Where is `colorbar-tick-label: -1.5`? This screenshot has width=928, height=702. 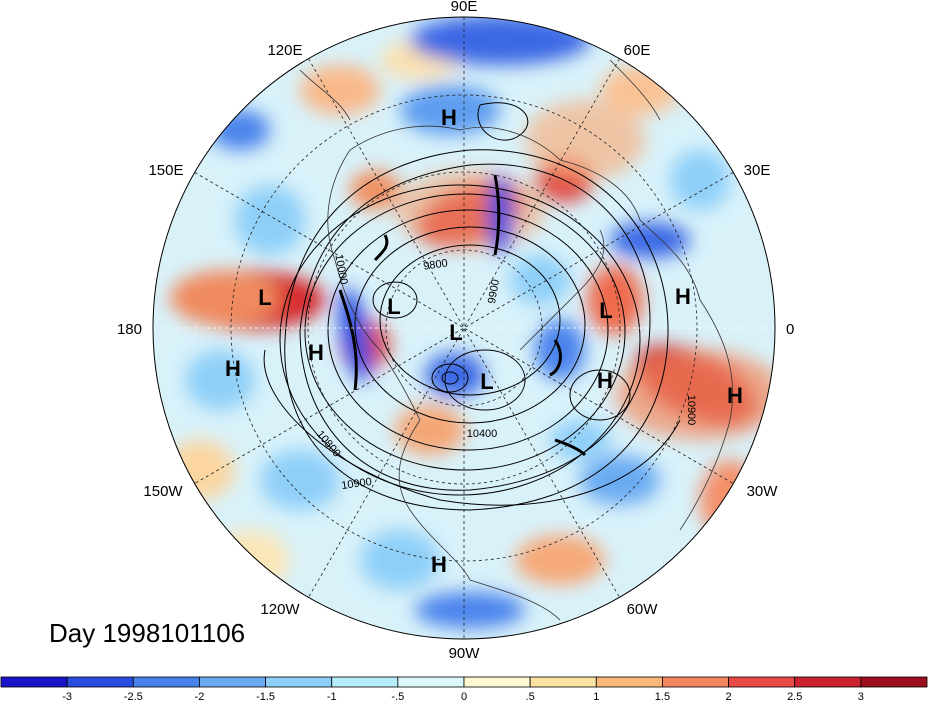 colorbar-tick-label: -1.5 is located at coordinates (265, 696).